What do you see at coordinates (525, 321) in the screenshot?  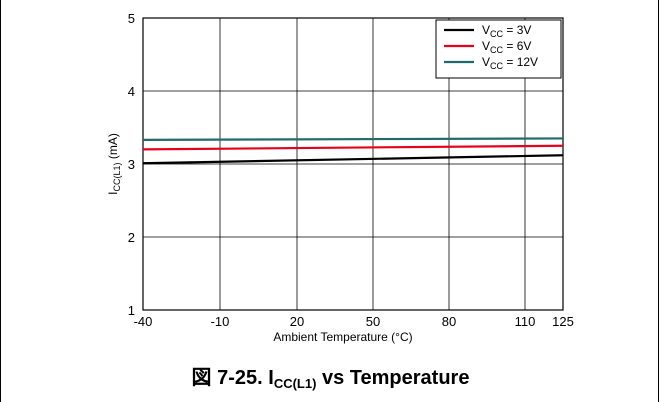 I see `x-tick-label: 110` at bounding box center [525, 321].